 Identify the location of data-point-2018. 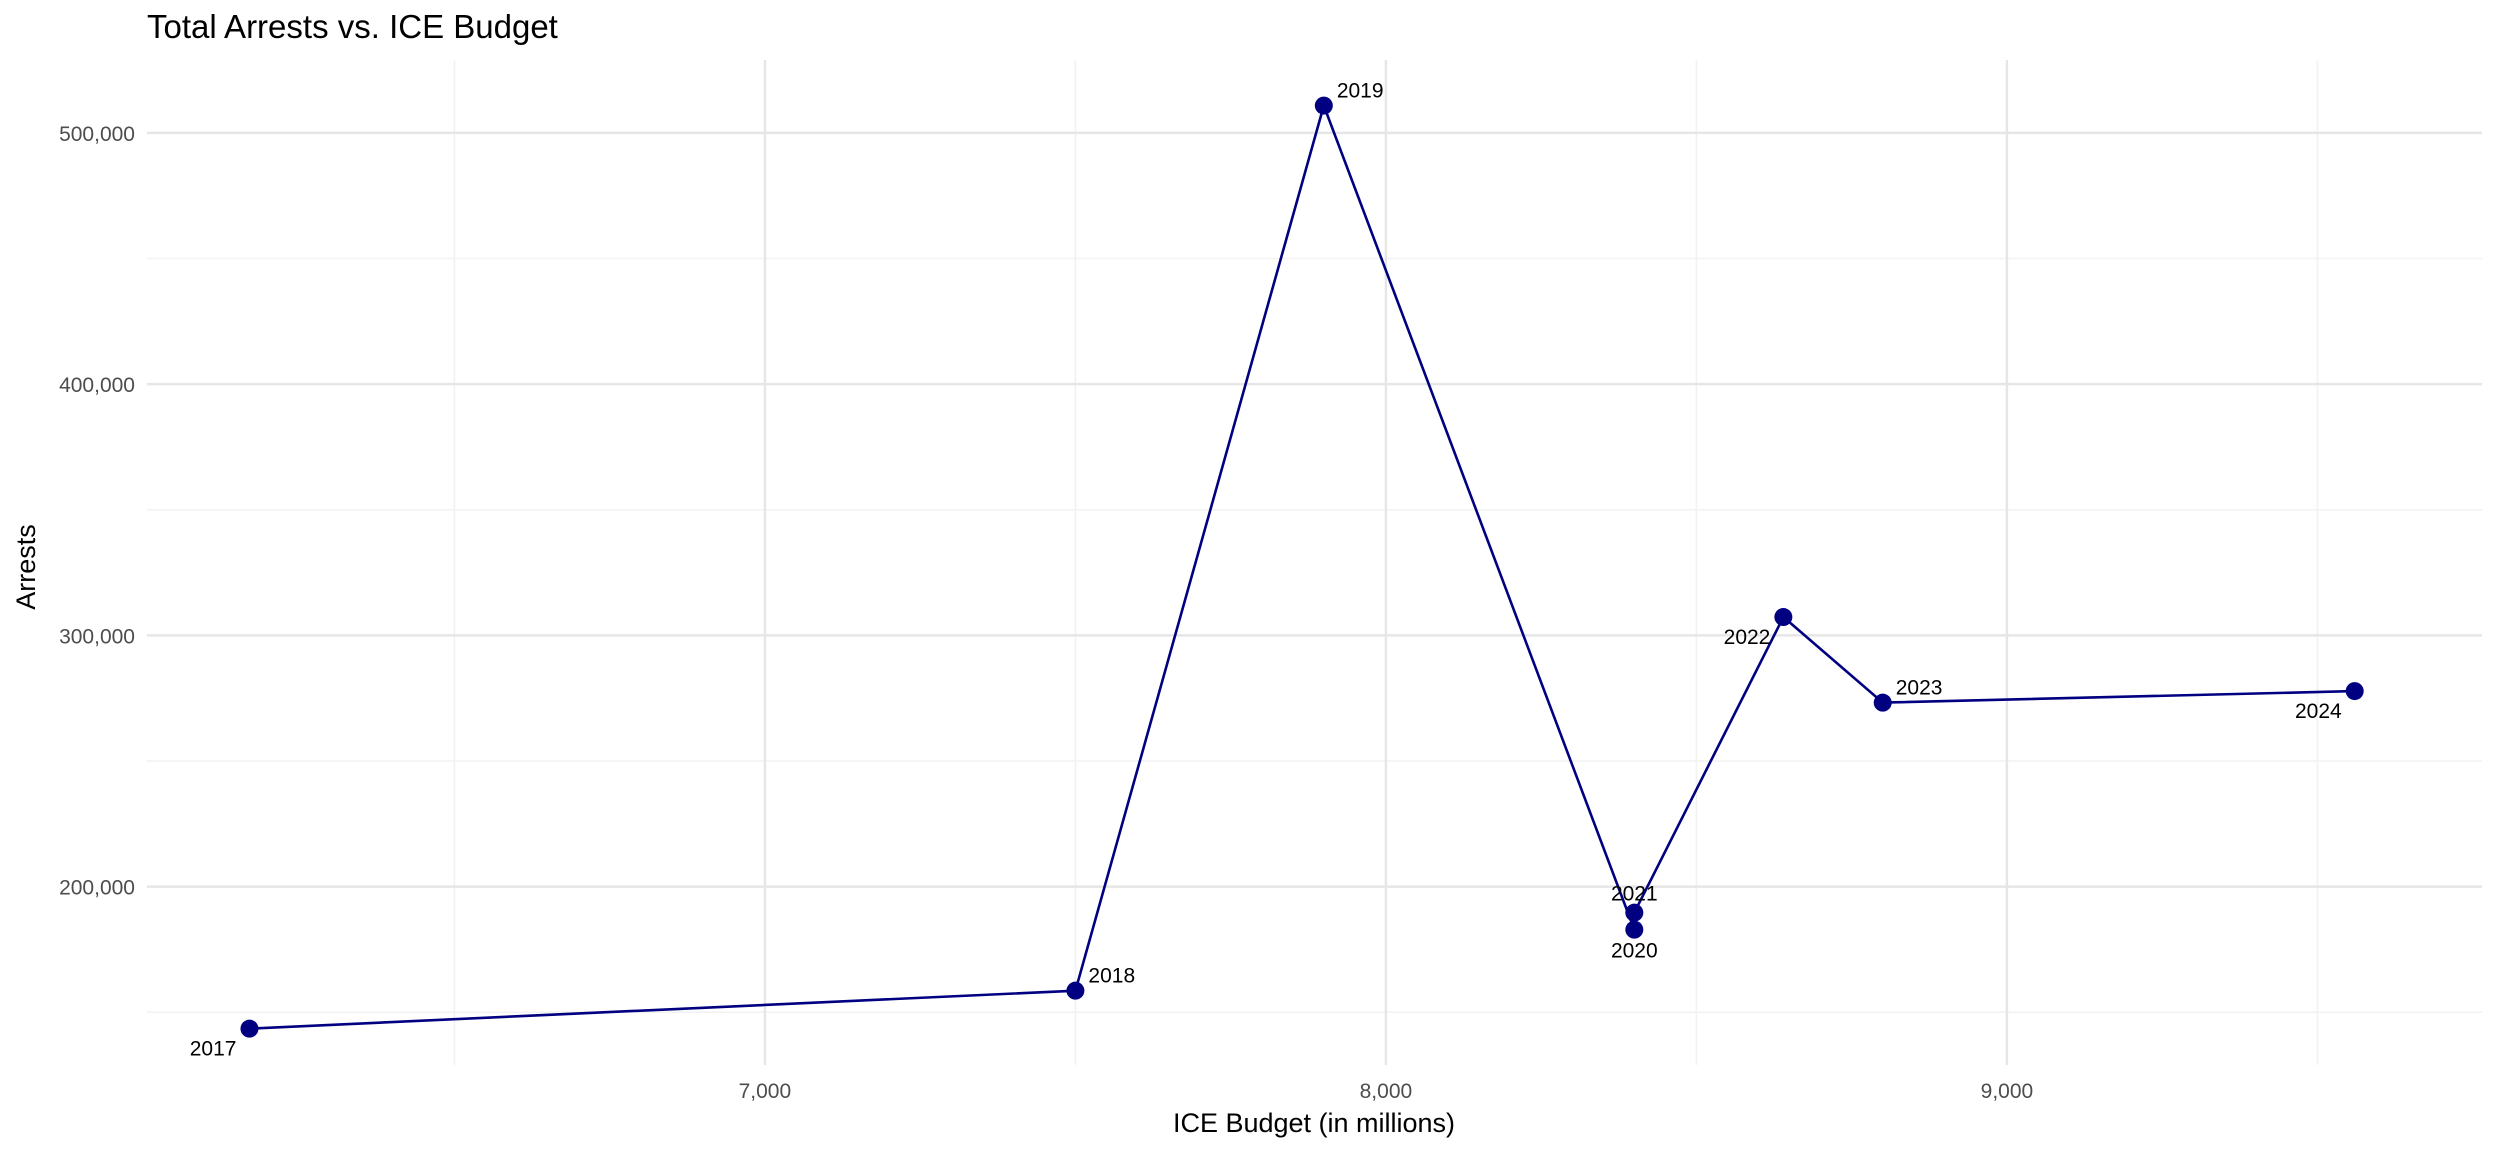
(1075, 990).